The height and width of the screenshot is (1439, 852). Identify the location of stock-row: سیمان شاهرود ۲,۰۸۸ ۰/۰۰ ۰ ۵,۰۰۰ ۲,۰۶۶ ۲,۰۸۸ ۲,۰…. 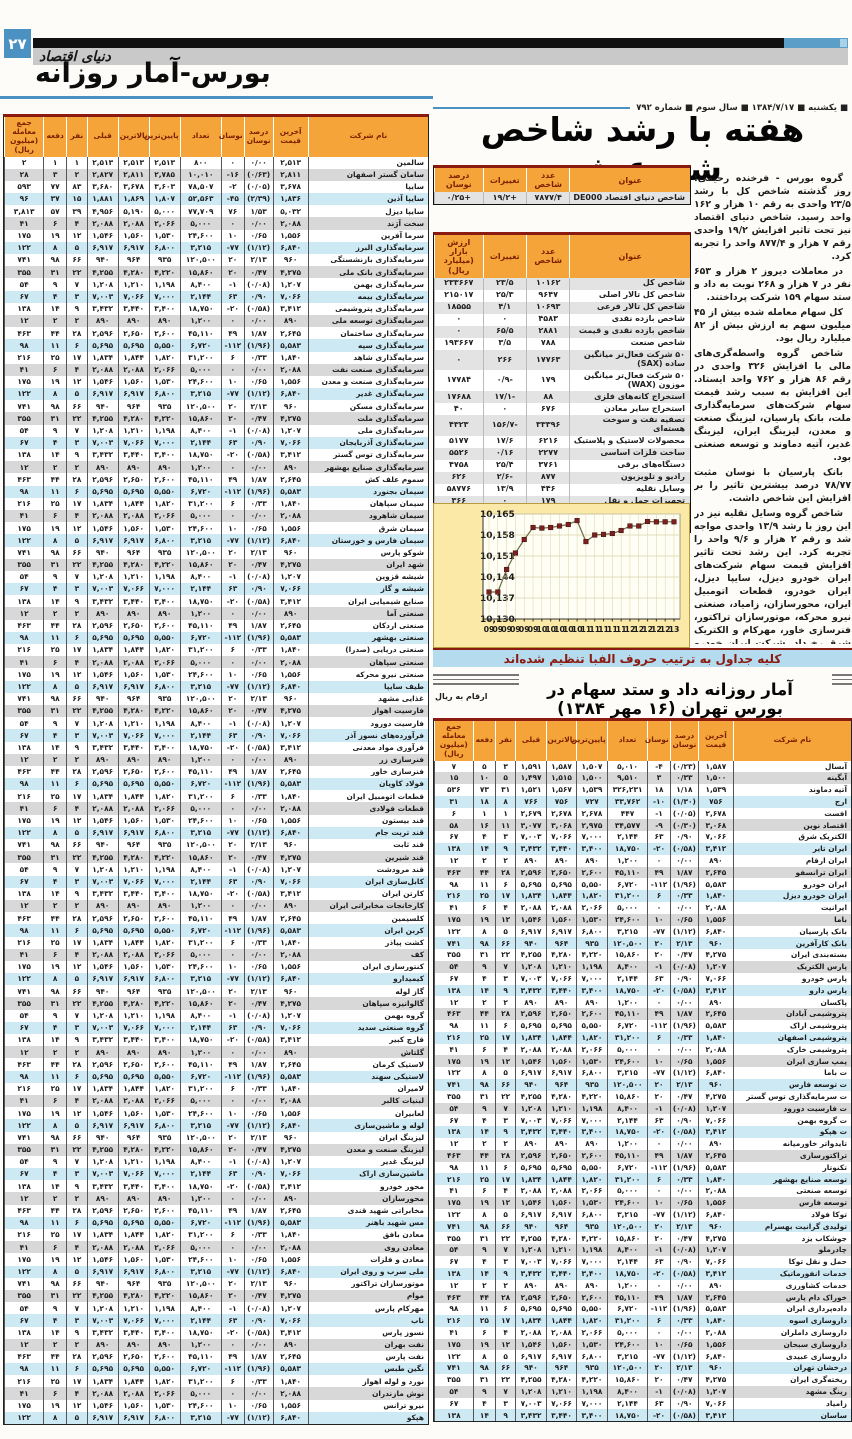
(215, 516).